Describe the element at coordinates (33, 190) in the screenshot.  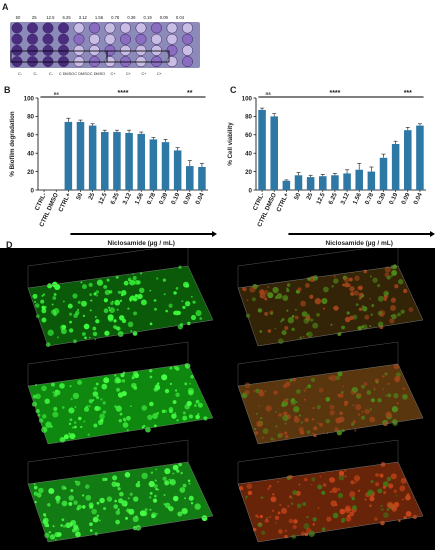
I see `y-tick-label: 0` at that location.